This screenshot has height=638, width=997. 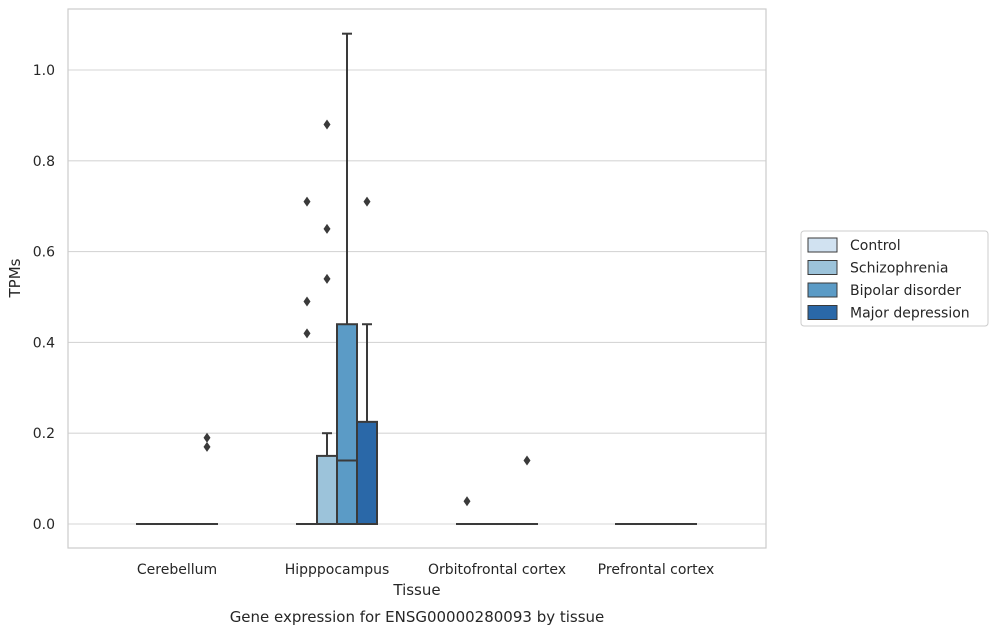 I want to click on x-axis-label: Tissue, so click(x=416, y=590).